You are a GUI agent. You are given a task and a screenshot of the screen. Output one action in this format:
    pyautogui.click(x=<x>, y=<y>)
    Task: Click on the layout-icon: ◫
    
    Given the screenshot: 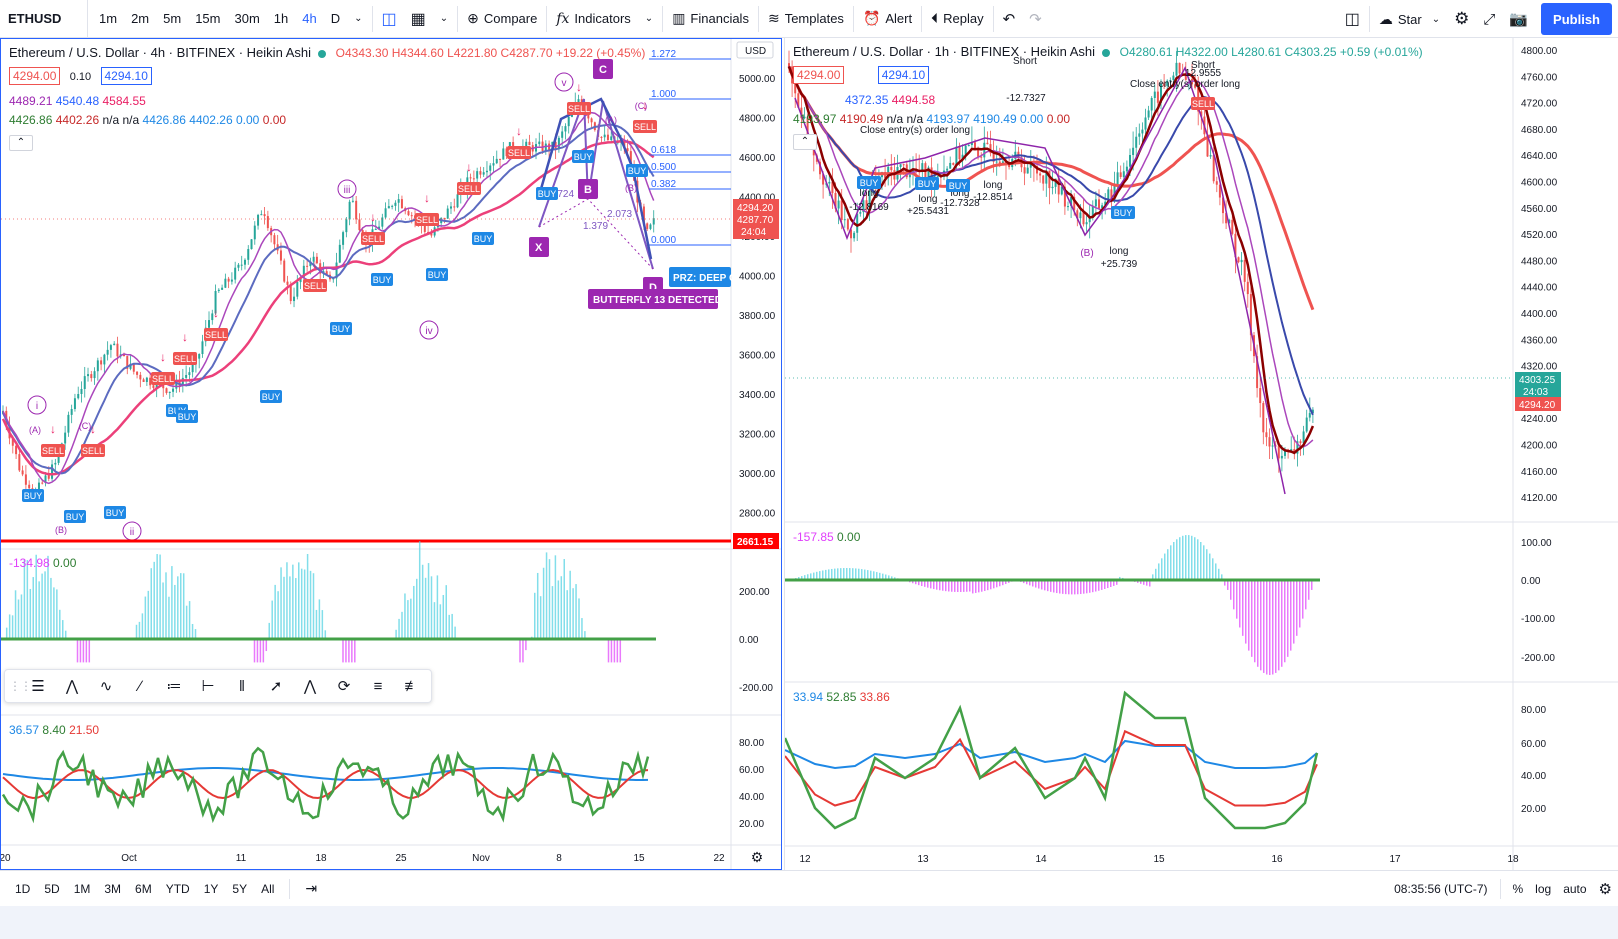 What is the action you would take?
    pyautogui.click(x=1352, y=19)
    